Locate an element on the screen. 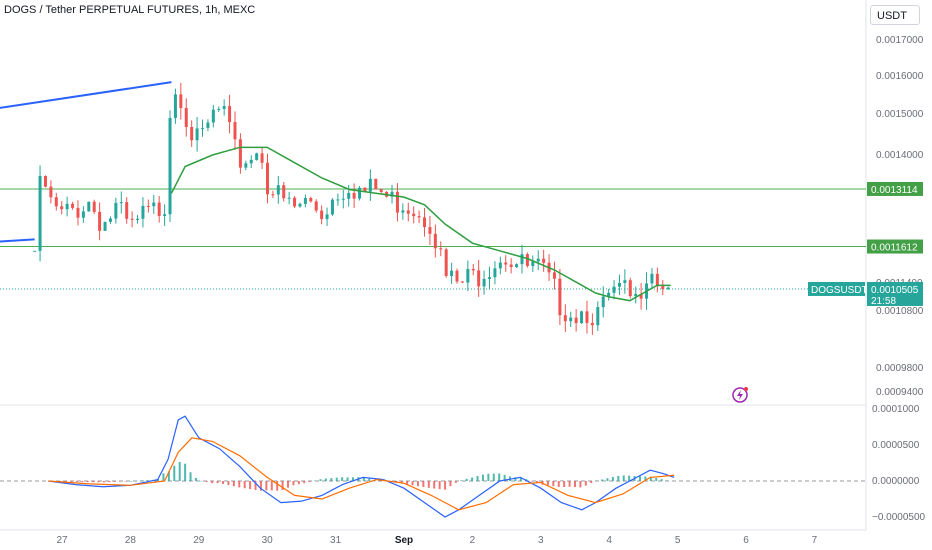  price-tick-label: 0.0009800 is located at coordinates (900, 368).